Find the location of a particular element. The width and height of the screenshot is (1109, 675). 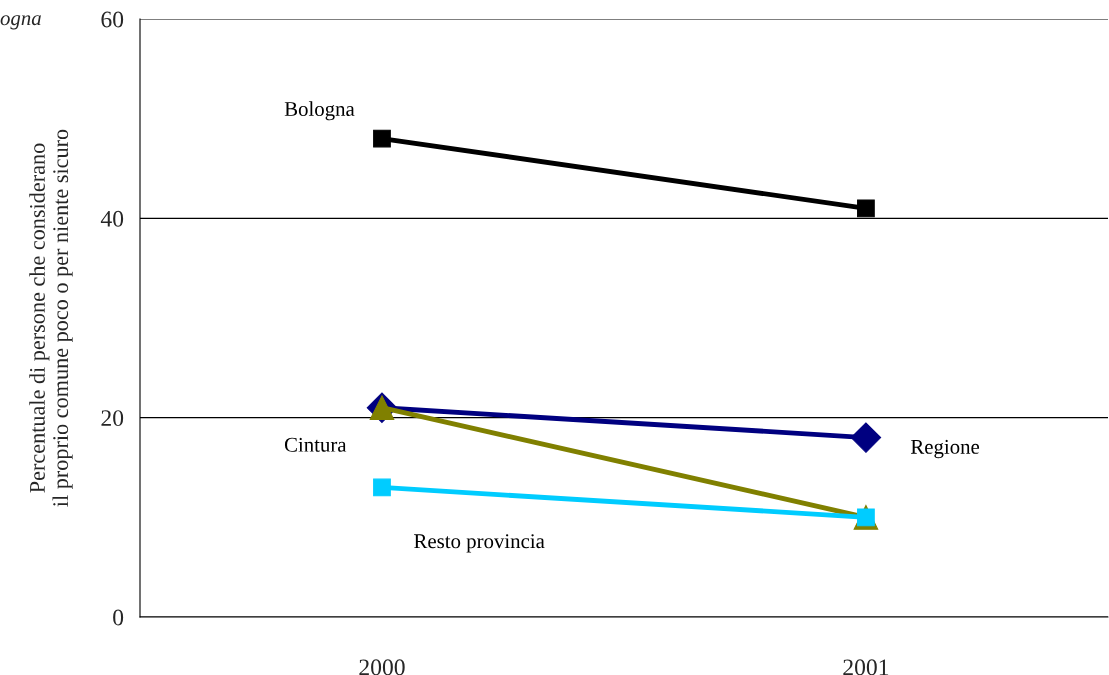

series-label: Bologna is located at coordinates (319, 111).